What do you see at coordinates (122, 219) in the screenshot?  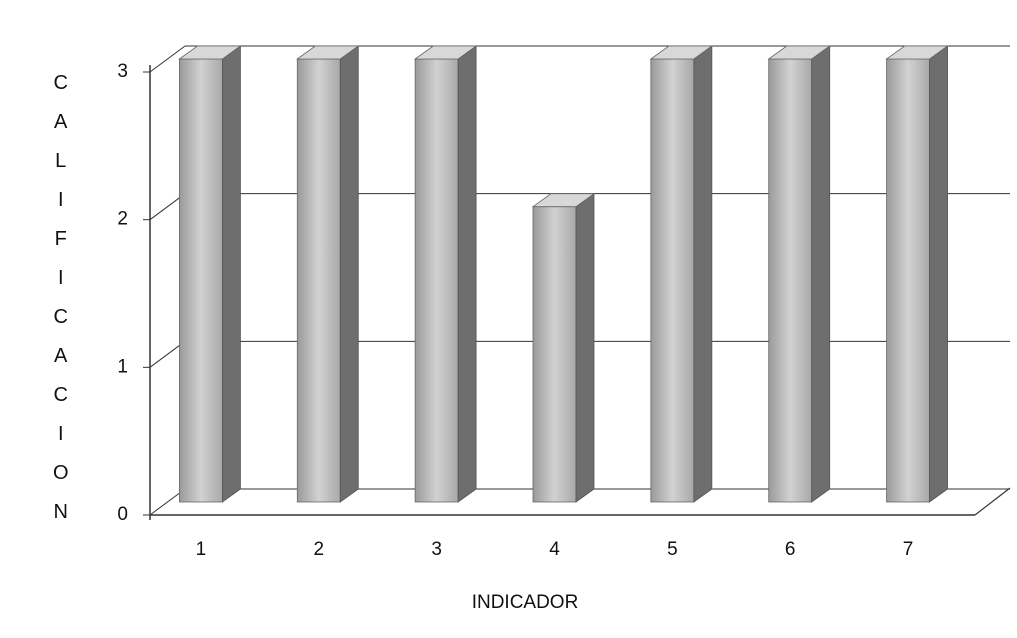 I see `y-tick-label: 2` at bounding box center [122, 219].